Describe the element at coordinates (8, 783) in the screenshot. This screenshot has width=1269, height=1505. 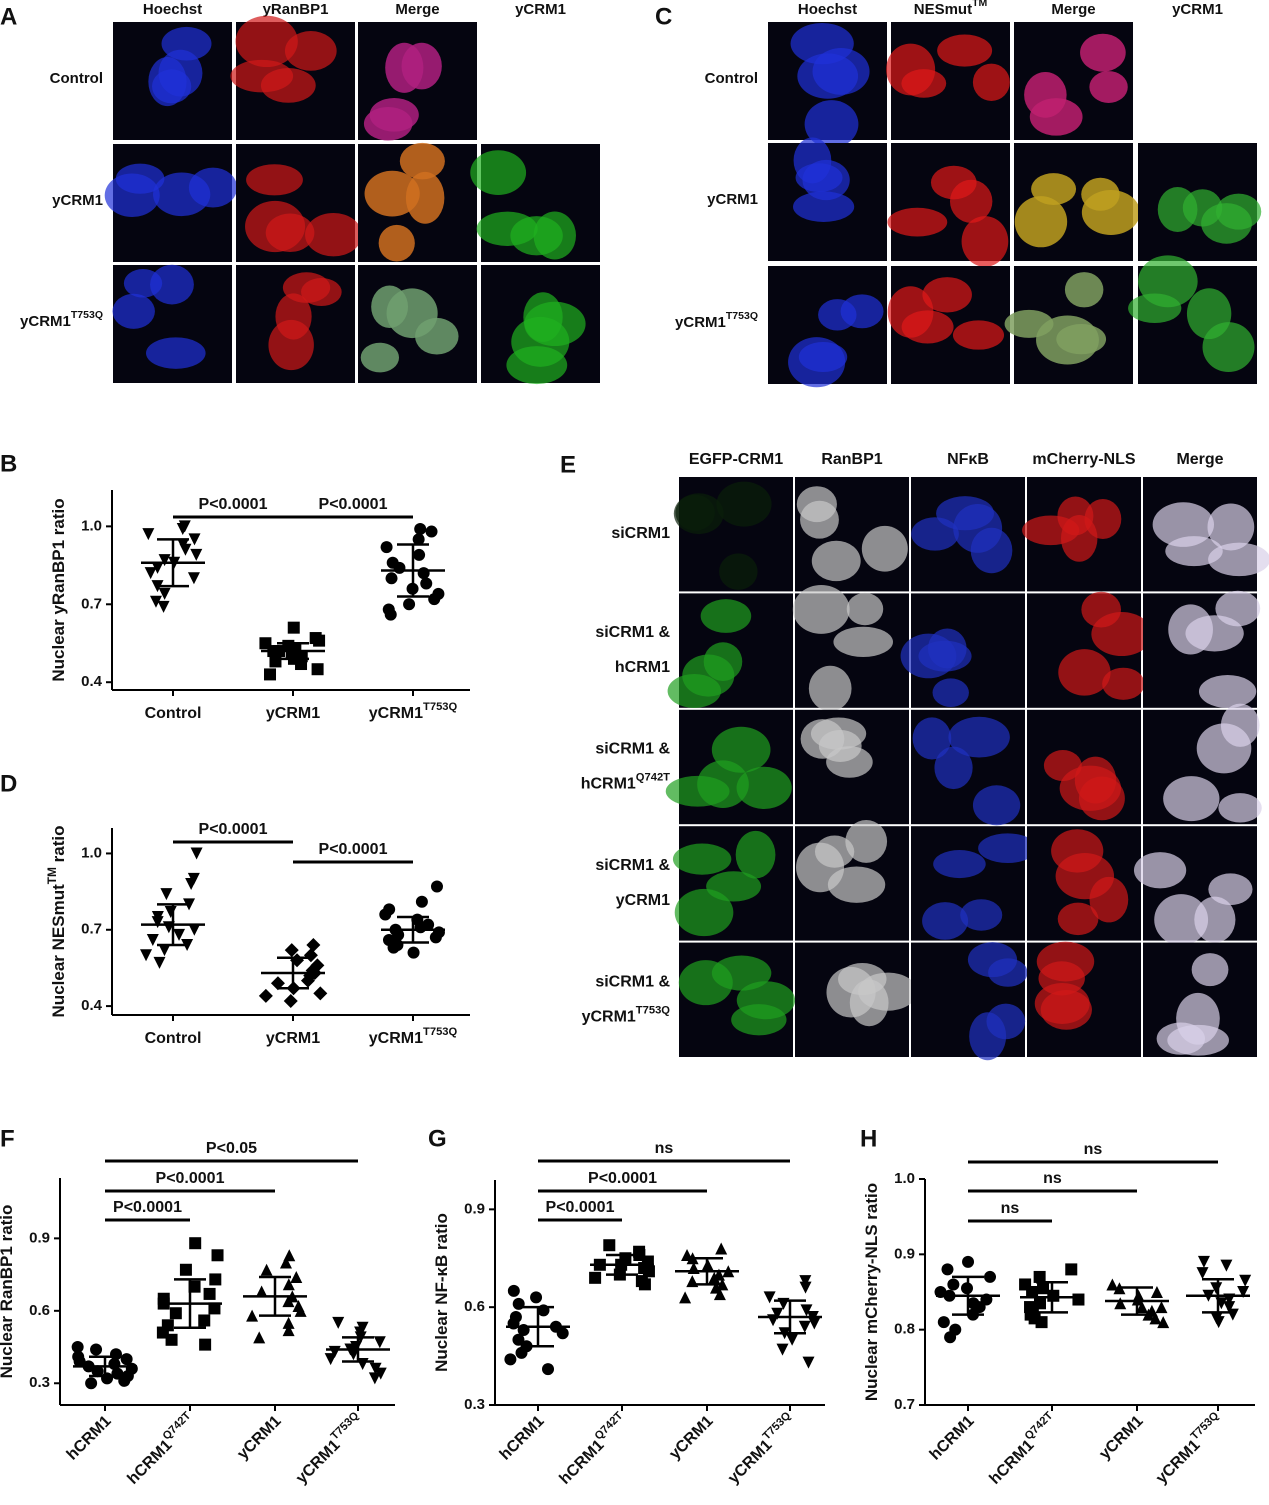
I see `panel-letter: D` at that location.